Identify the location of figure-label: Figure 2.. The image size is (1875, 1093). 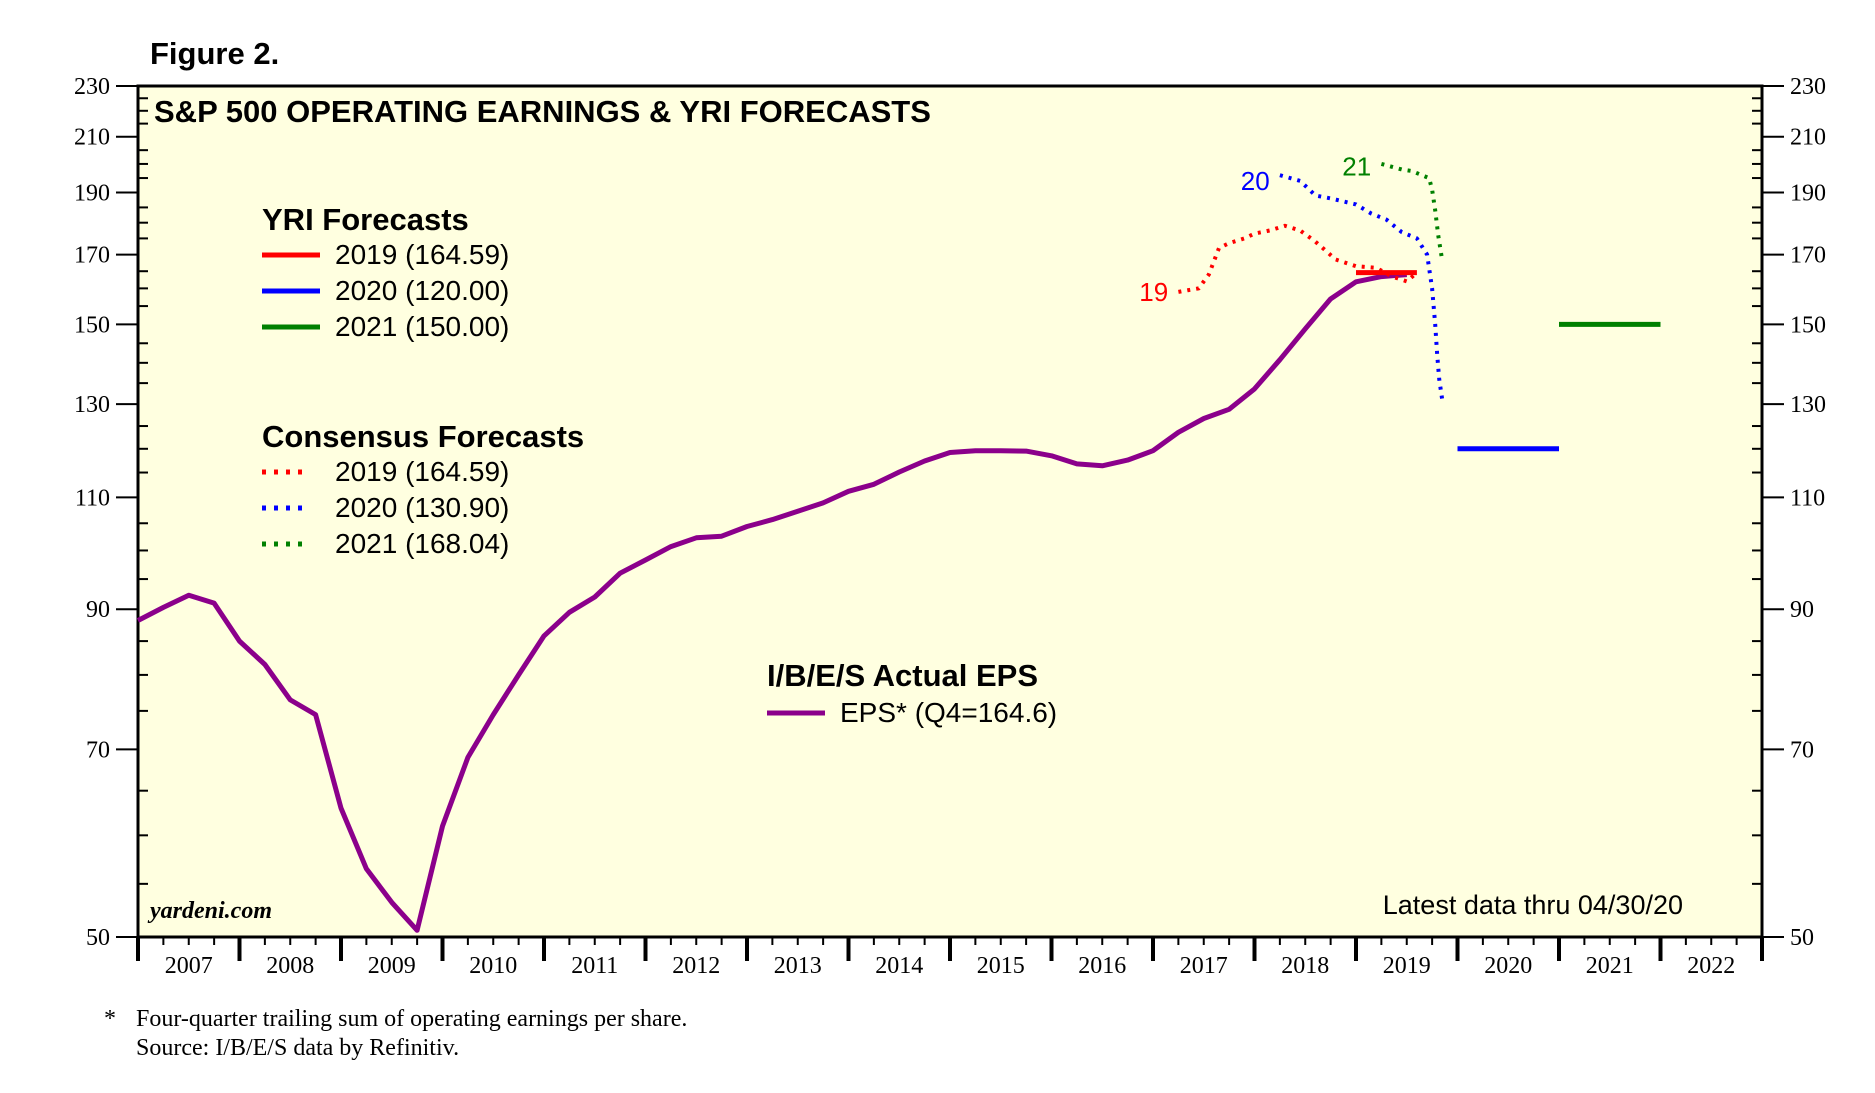
(215, 53).